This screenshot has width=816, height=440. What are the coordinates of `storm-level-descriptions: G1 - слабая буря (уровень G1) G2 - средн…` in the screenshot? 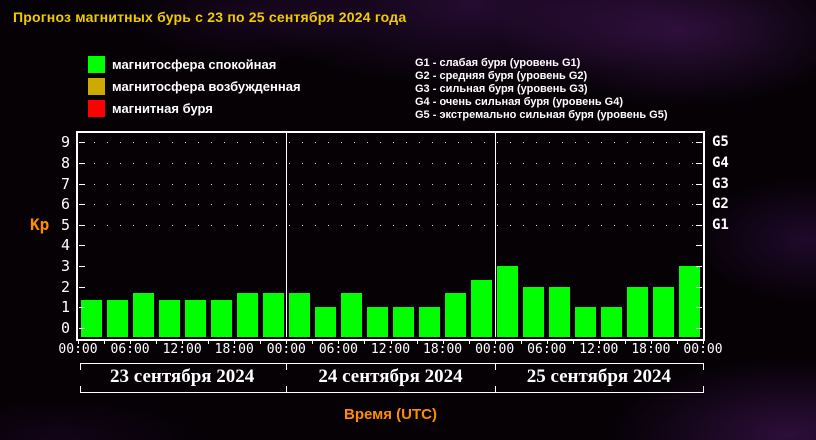 It's located at (541, 89).